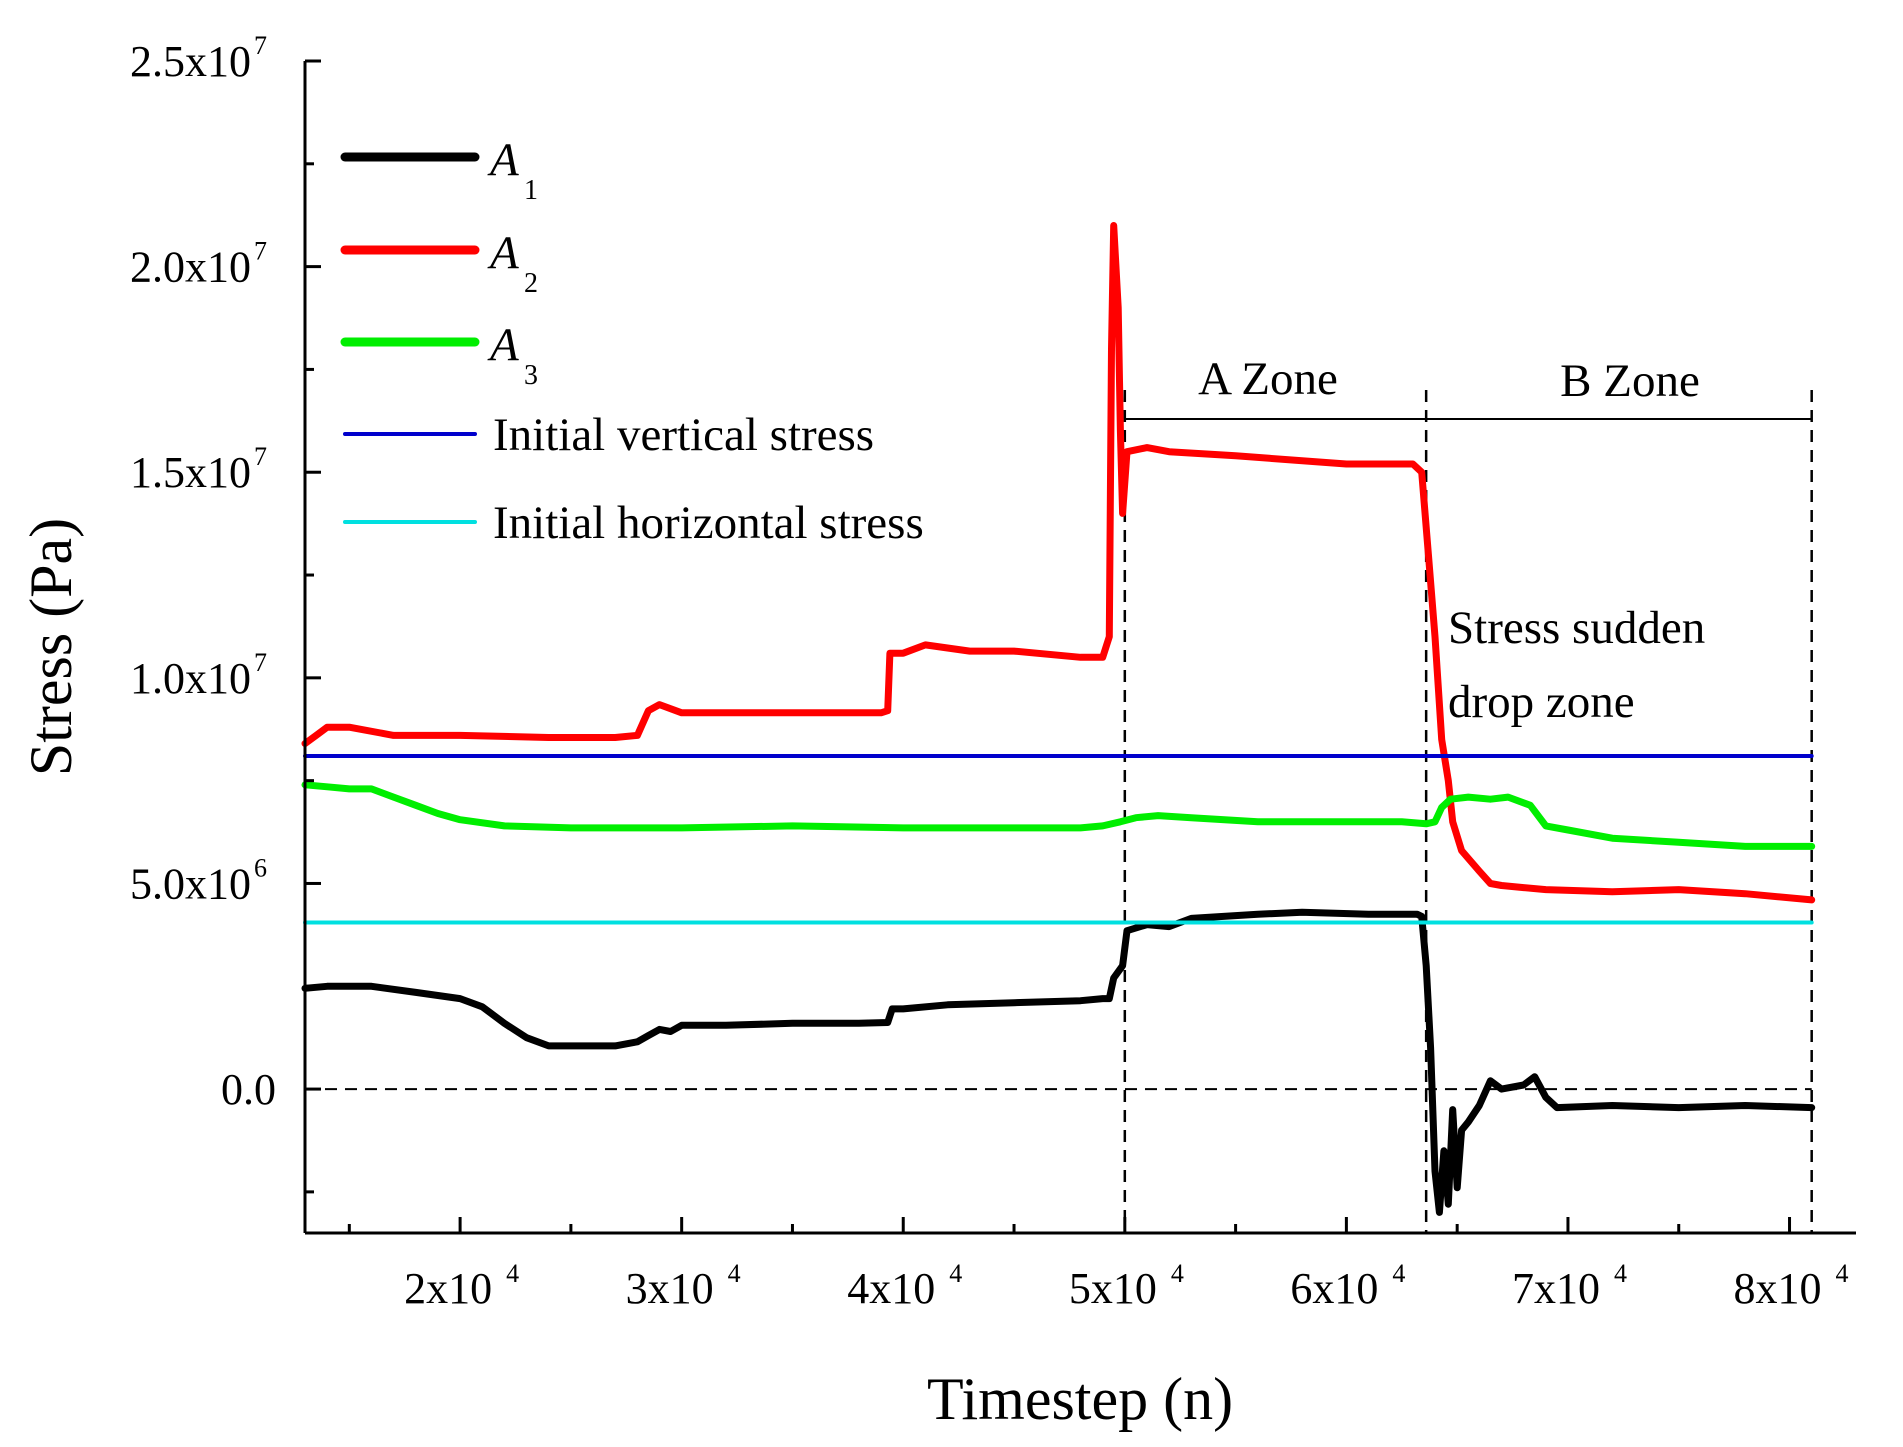  Describe the element at coordinates (190, 472) in the screenshot. I see `y-tick-label: 1.5x10` at that location.